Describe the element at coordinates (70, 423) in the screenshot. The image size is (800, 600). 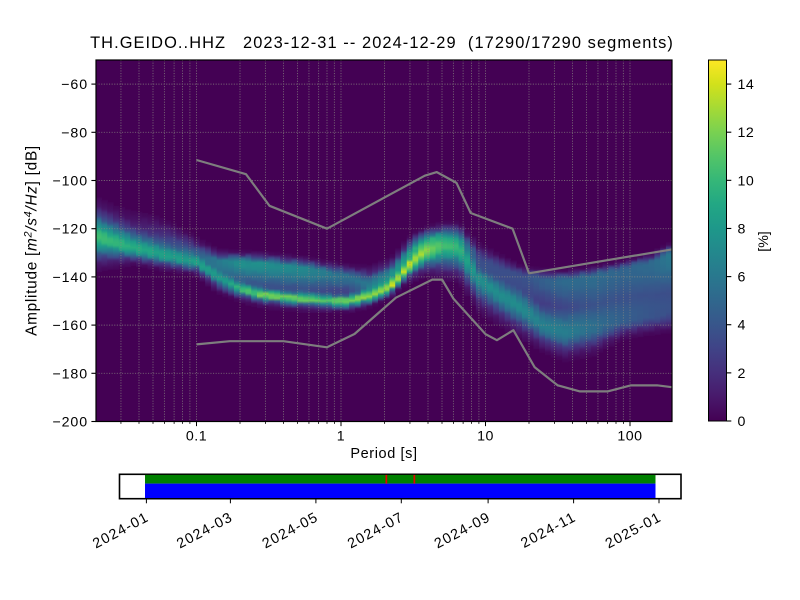
I see `svg-text: −200` at that location.